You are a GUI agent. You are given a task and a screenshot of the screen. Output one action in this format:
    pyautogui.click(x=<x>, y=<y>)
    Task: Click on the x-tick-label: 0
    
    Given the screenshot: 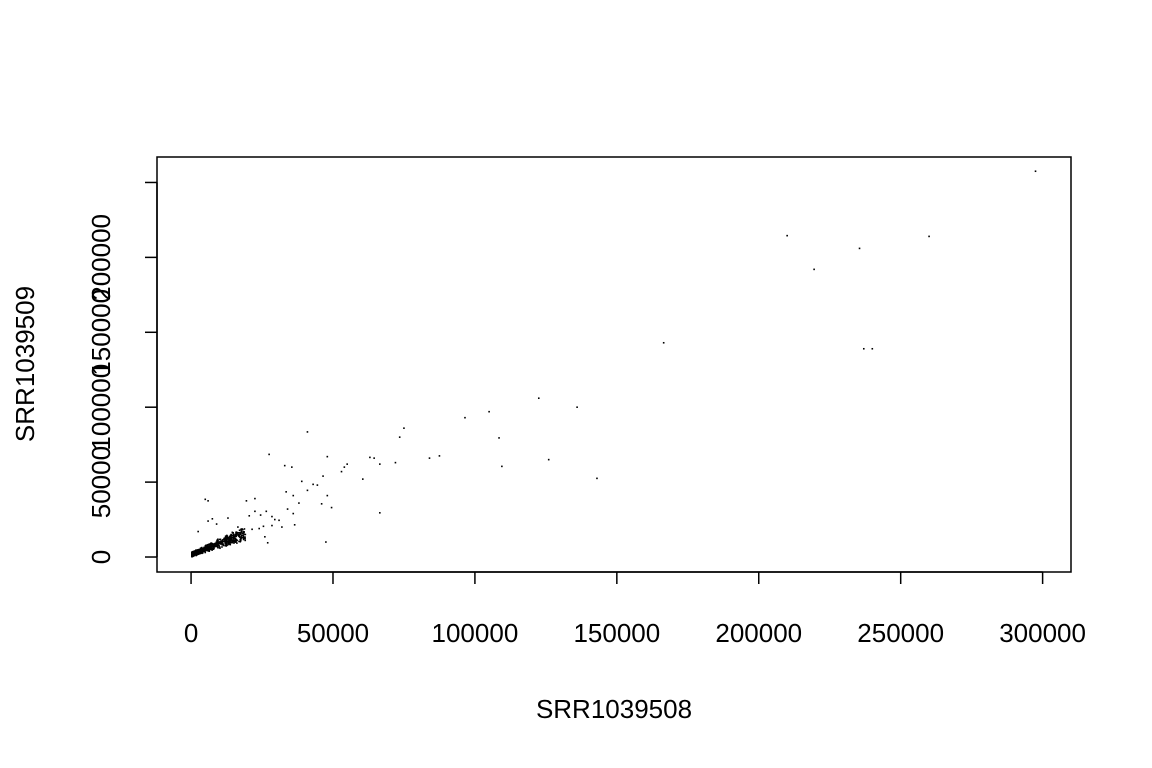 What is the action you would take?
    pyautogui.click(x=191, y=633)
    